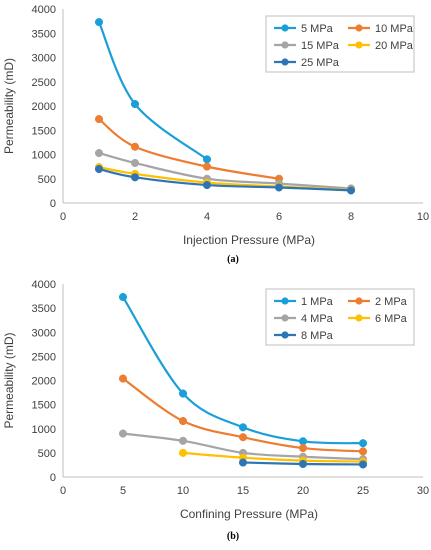 This screenshot has height=550, width=431. What do you see at coordinates (233, 536) in the screenshot?
I see `panel-label: (b)` at bounding box center [233, 536].